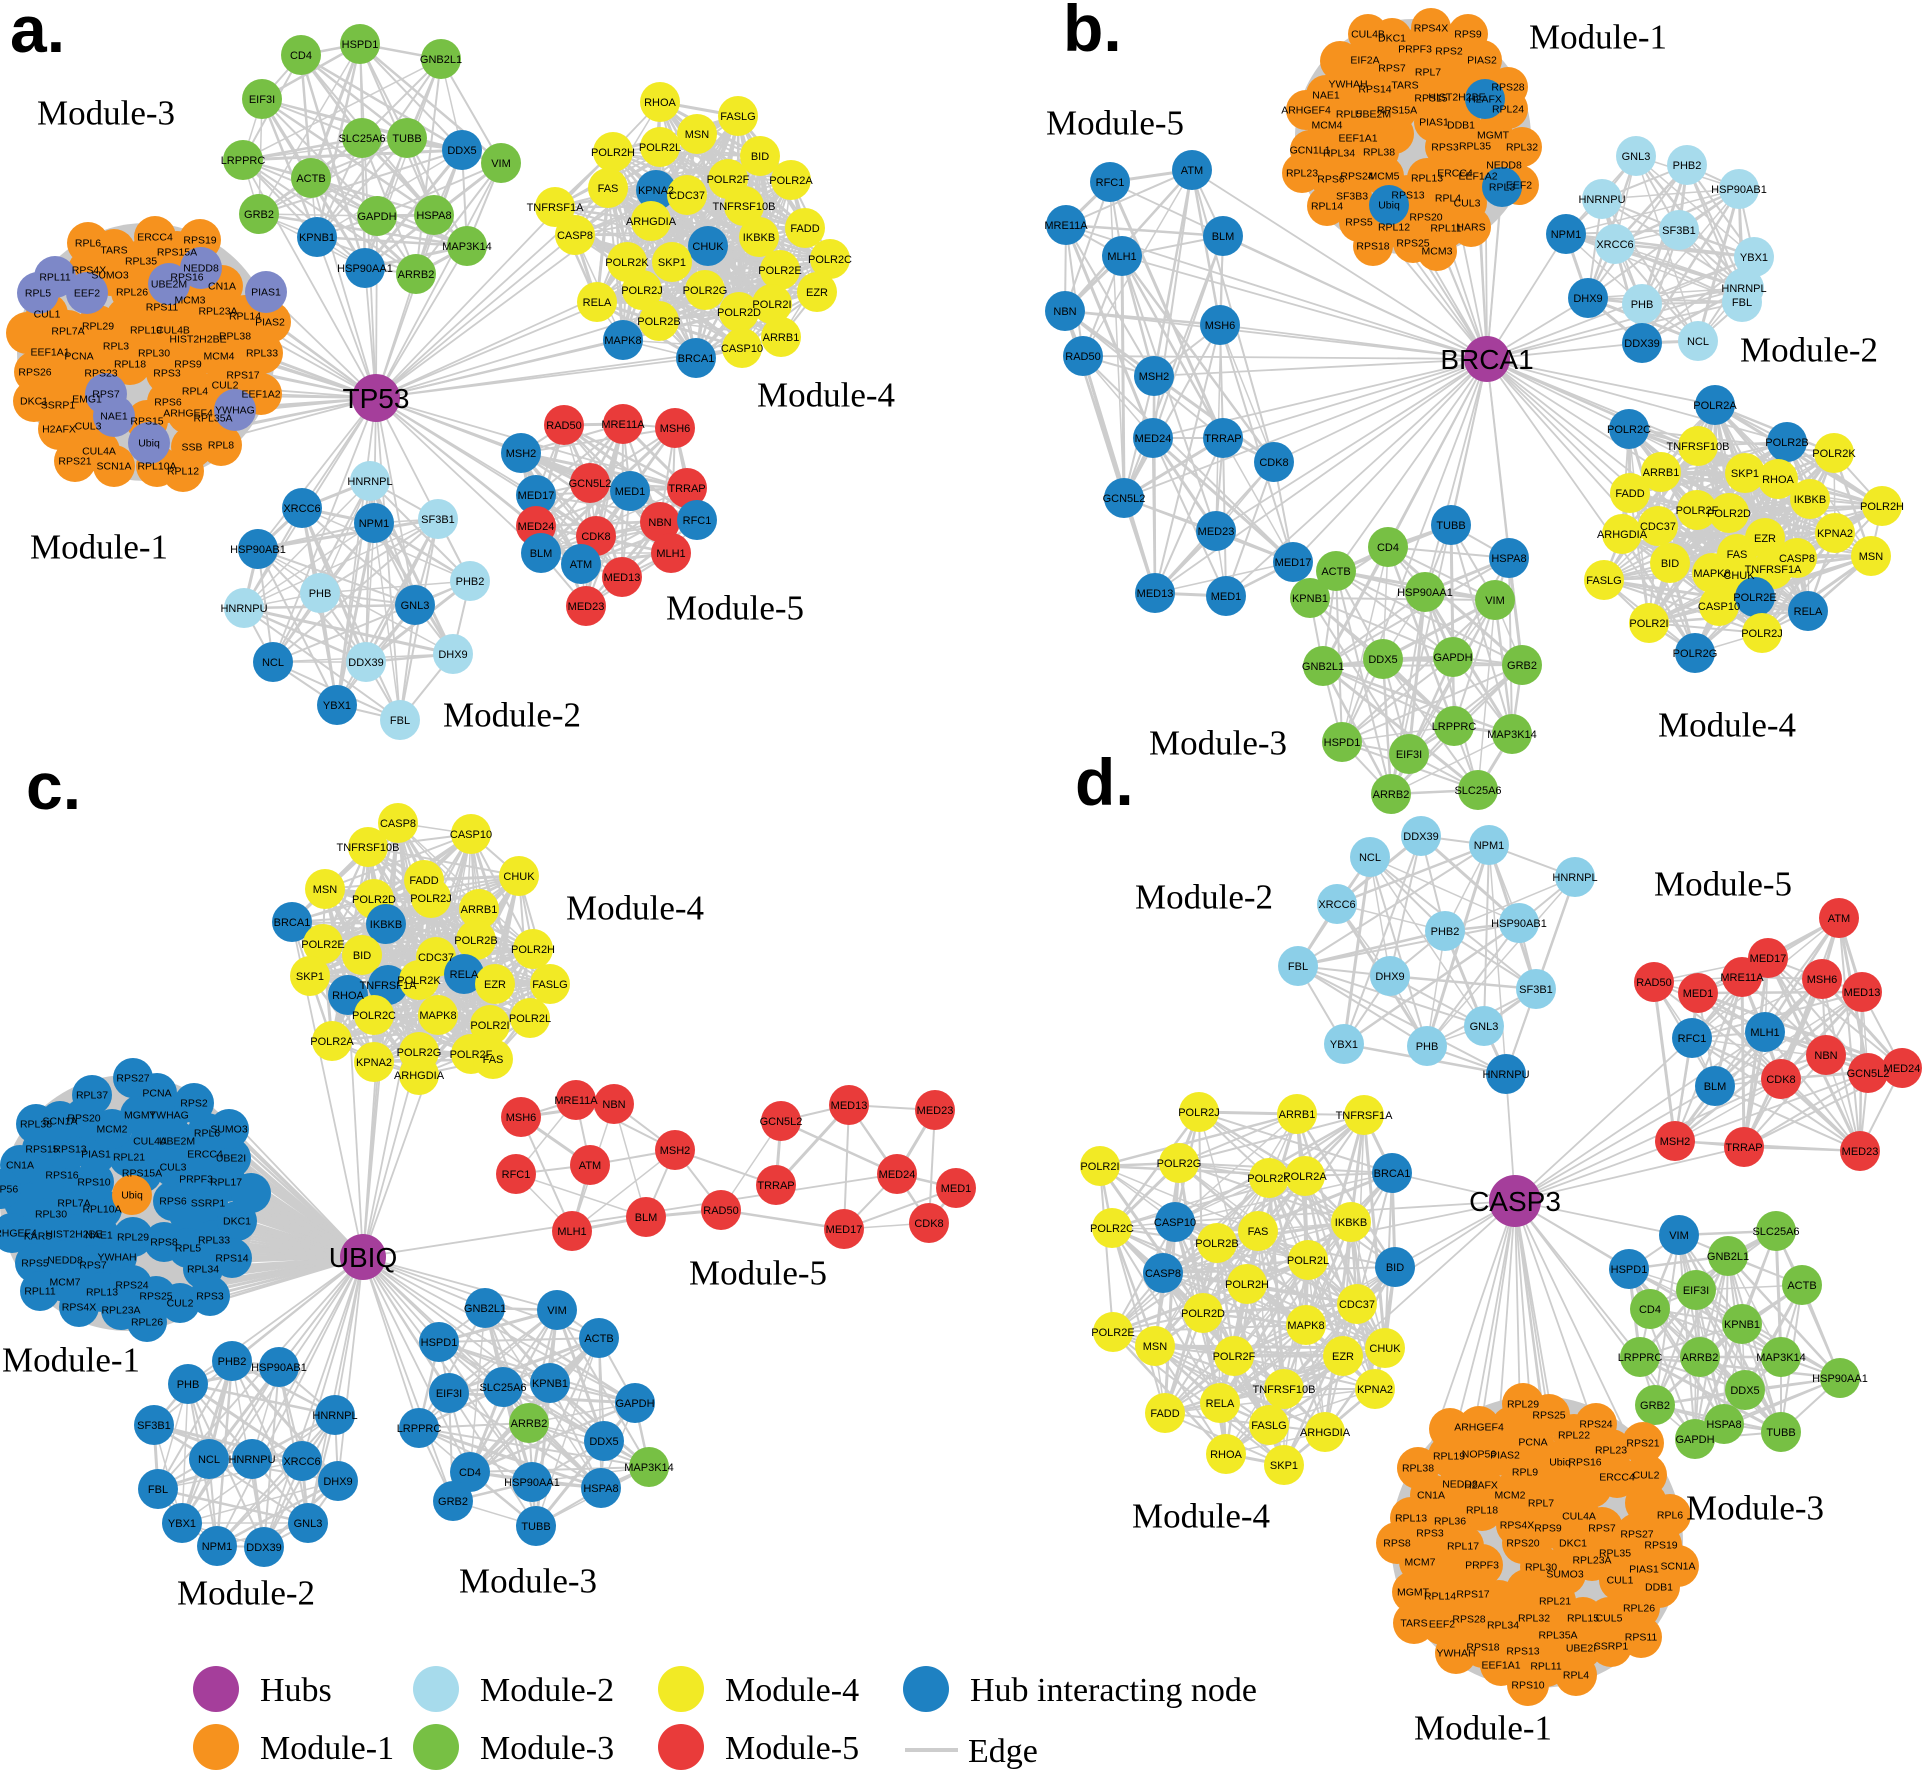 The image size is (1923, 1780). Describe the element at coordinates (1430, 99) in the screenshot. I see `svg-text: RPS15` at that location.